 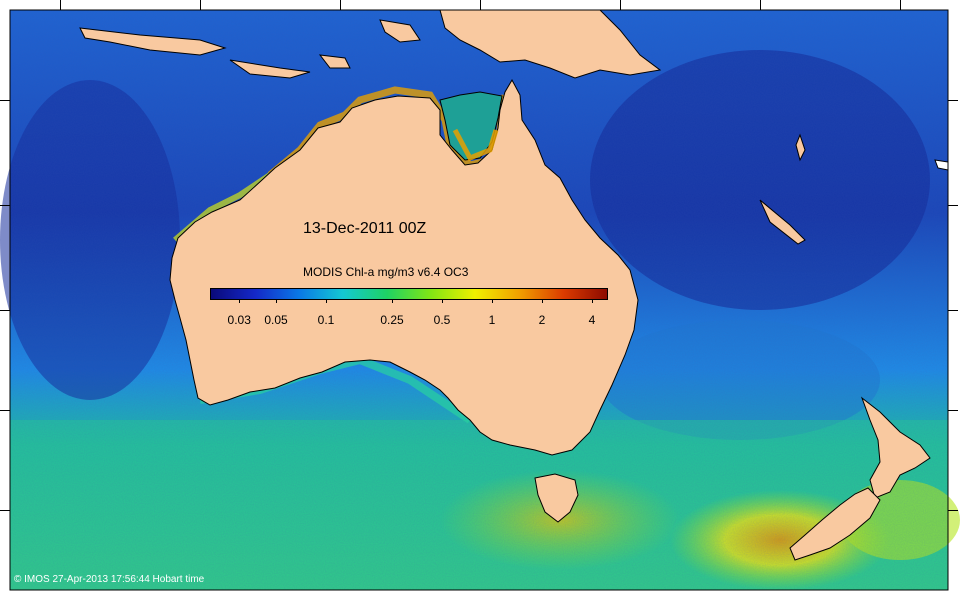 I want to click on colorbar-tick-label: 0.05, so click(x=276, y=320).